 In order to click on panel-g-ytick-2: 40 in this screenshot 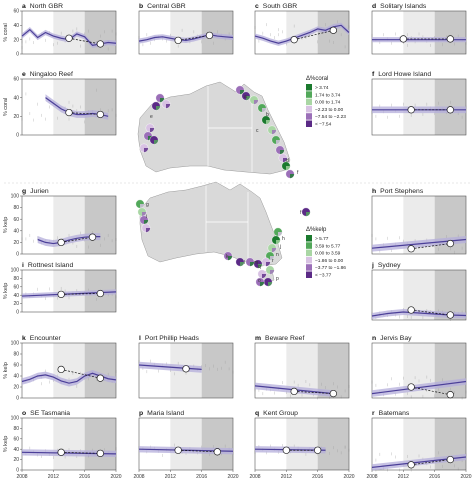, I will do `click(16, 231)`.